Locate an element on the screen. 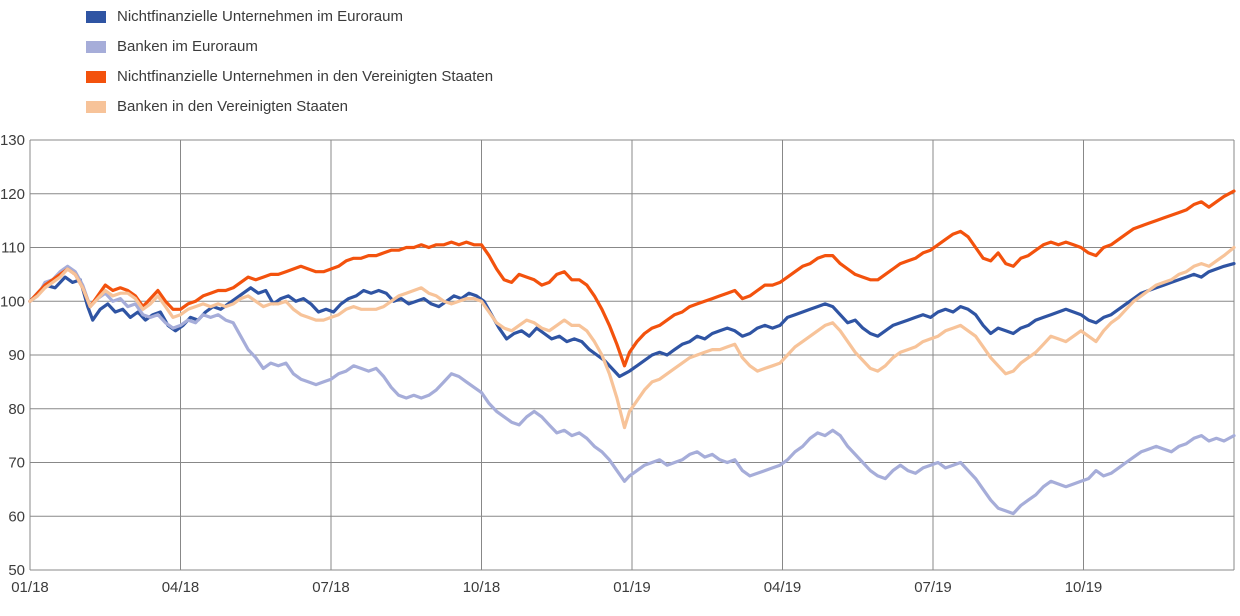 The width and height of the screenshot is (1240, 616). legend-label: Nichtfinanzielle Unternehmen im Euroraum is located at coordinates (260, 16).